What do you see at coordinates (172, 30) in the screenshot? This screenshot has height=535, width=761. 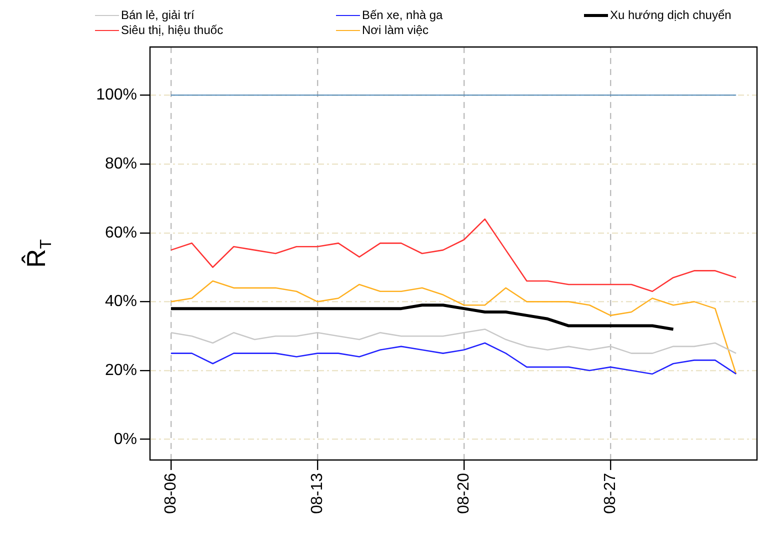 I see `legend-label: Siêu thị, hiệu thuốc` at bounding box center [172, 30].